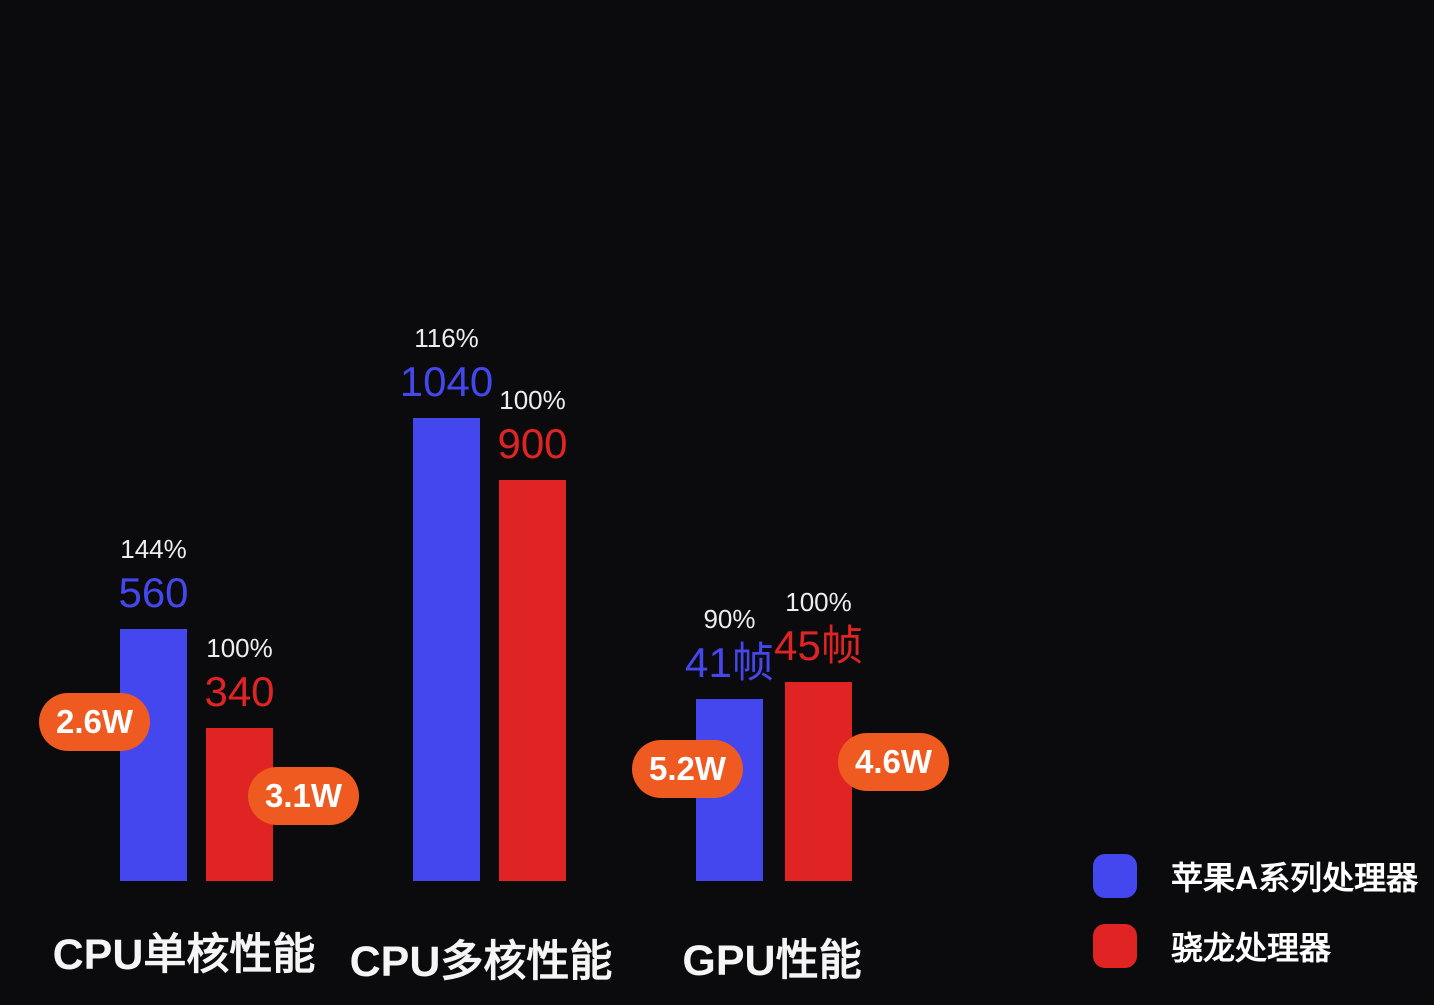  Describe the element at coordinates (729, 662) in the screenshot. I see `value-label: 41帧` at that location.